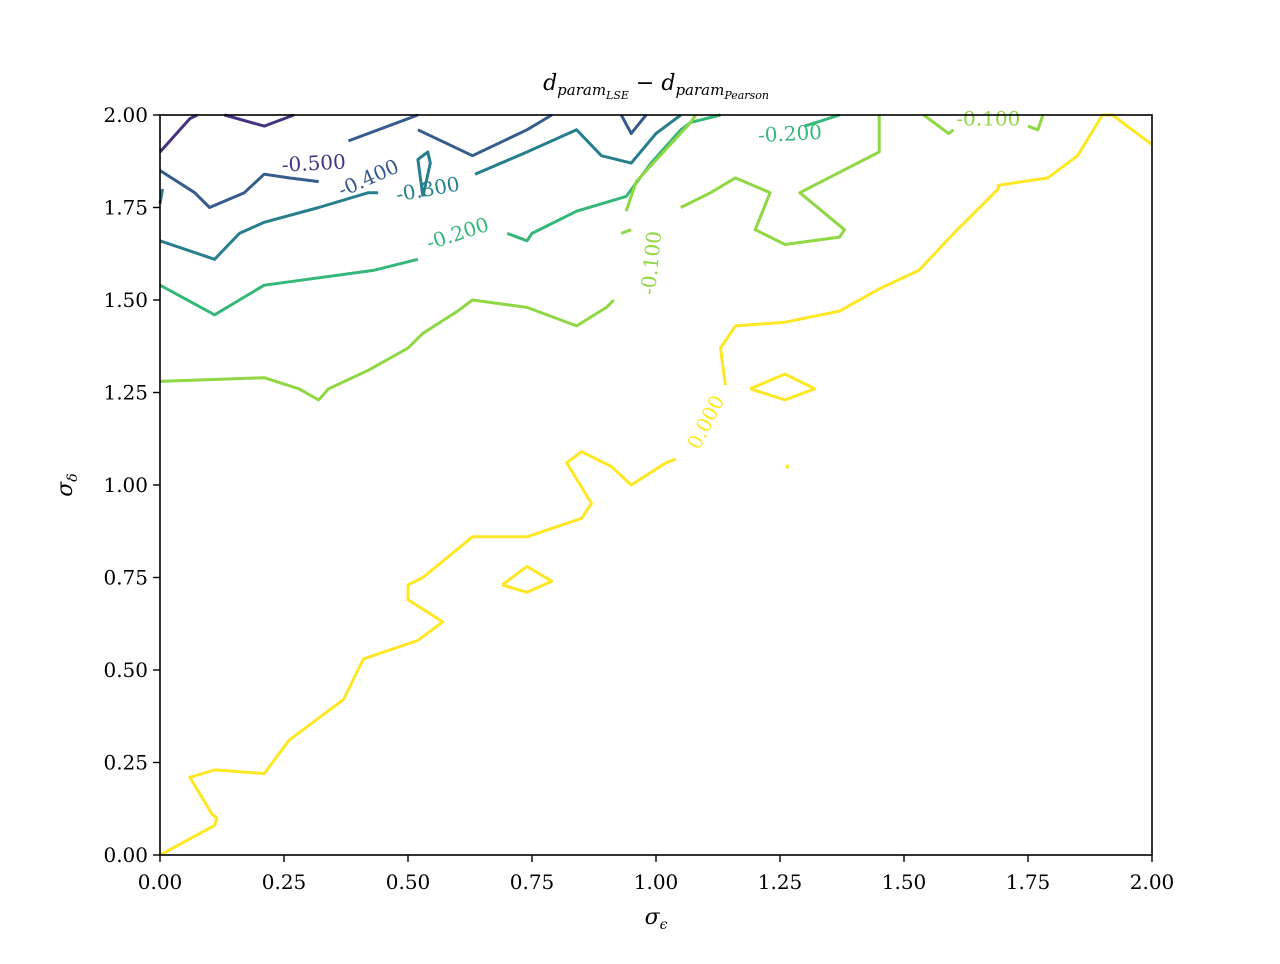 The image size is (1280, 964). I want to click on y-label-text: σδ, so click(67, 484).